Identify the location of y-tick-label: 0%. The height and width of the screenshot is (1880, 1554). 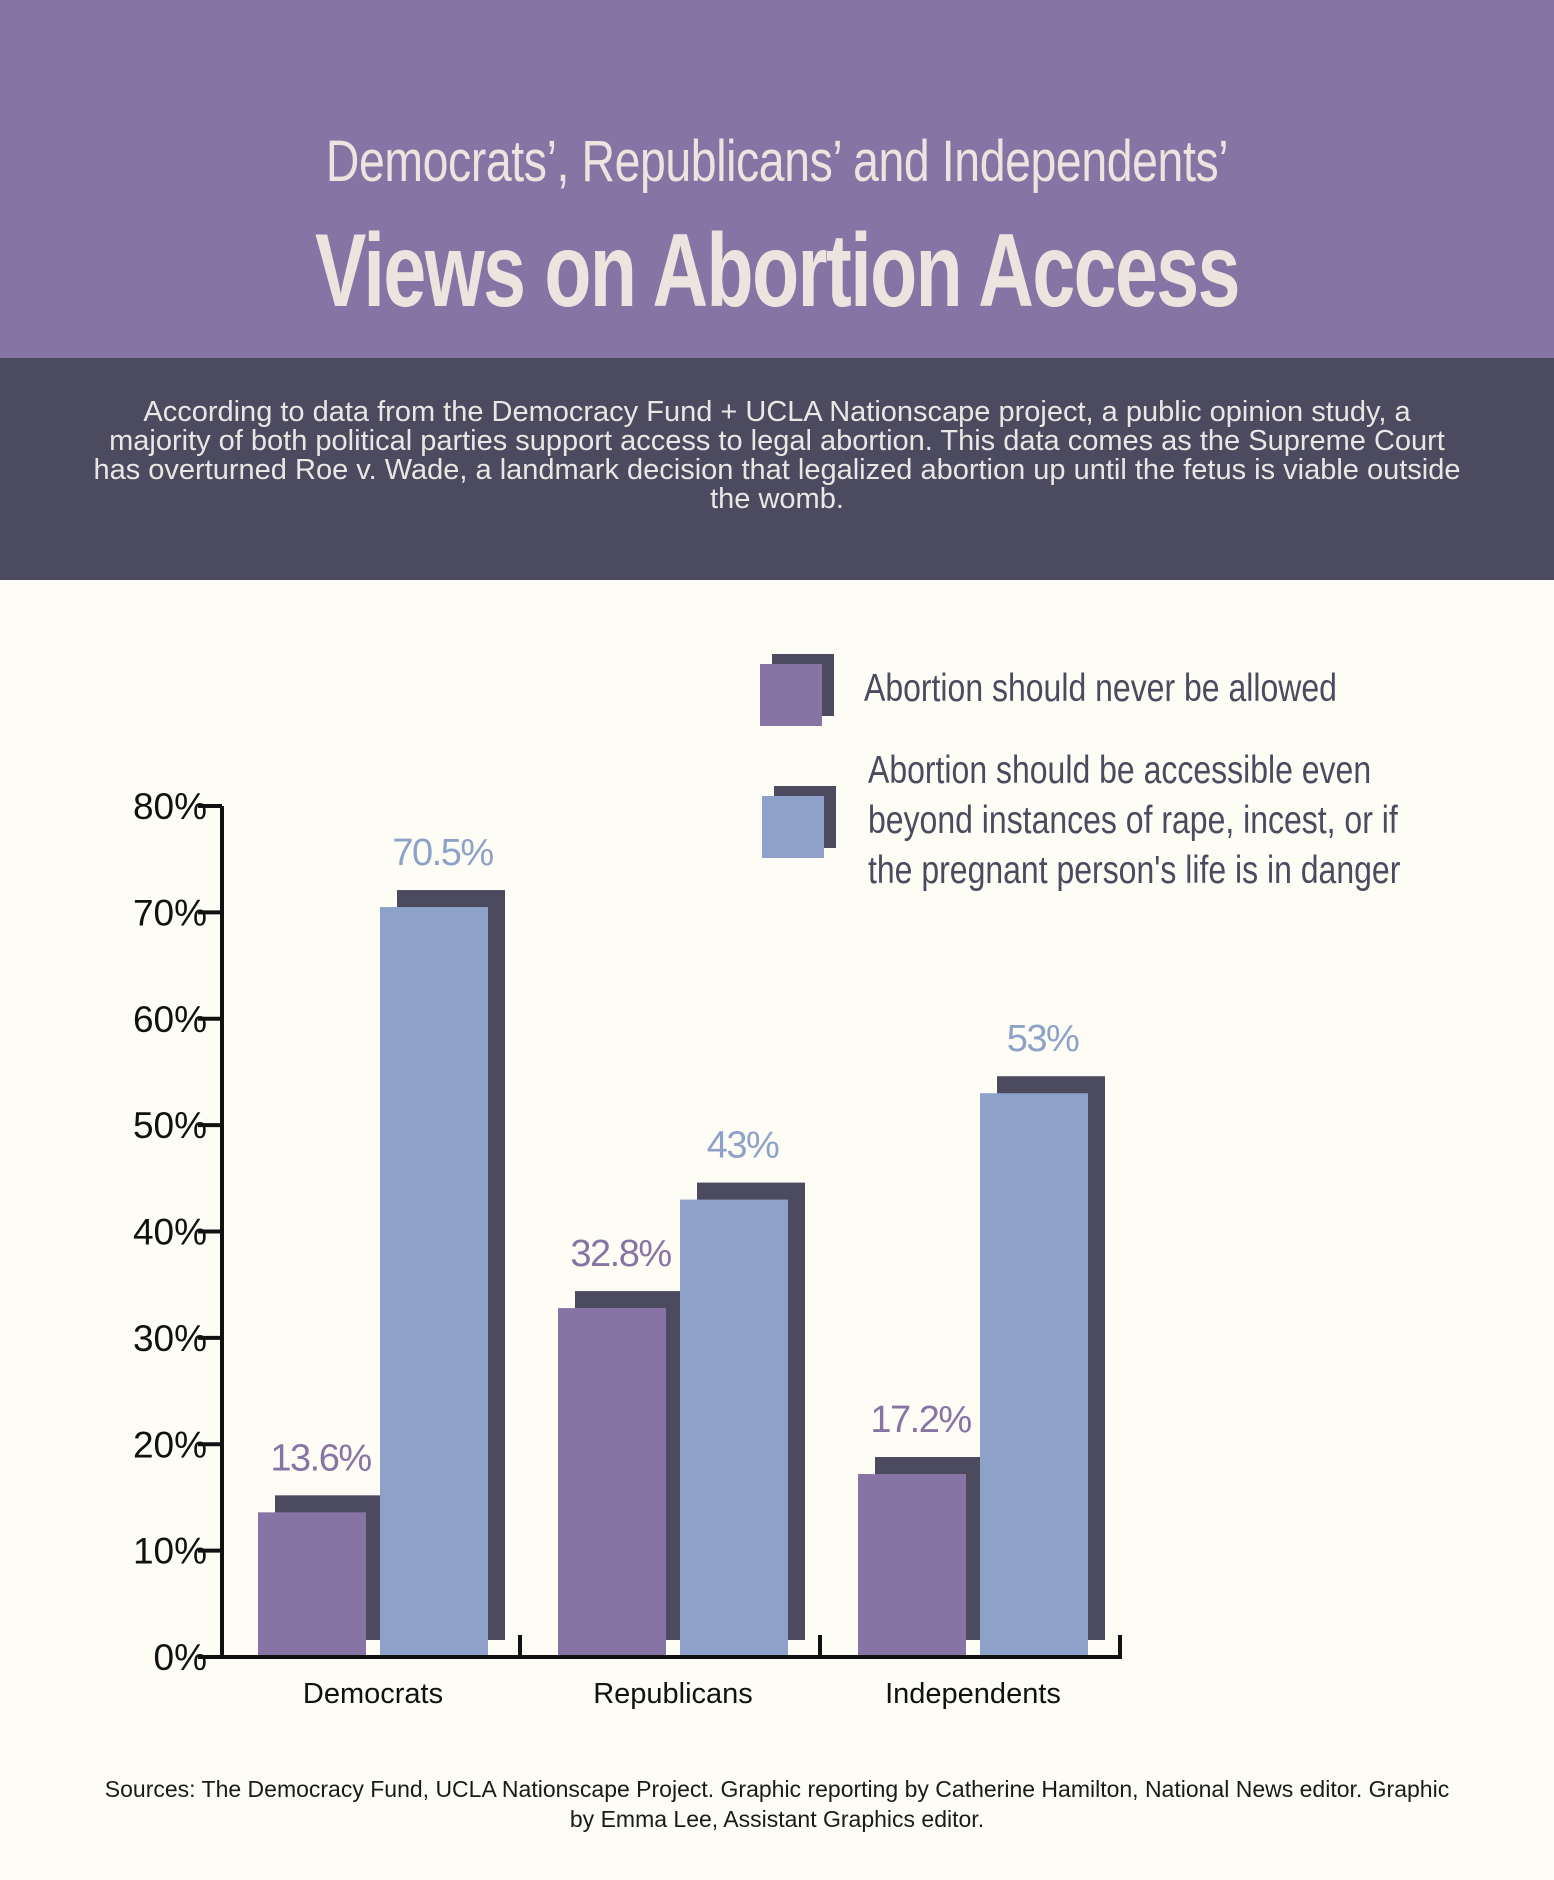
(180, 1657).